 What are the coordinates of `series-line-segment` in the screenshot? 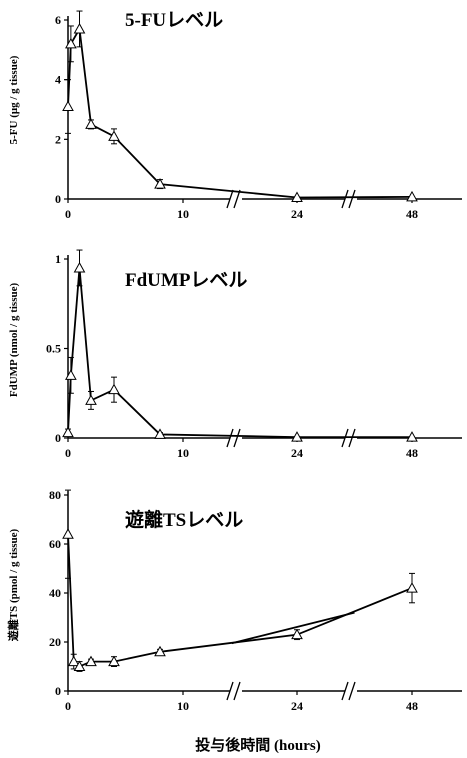 It's located at (293, 628).